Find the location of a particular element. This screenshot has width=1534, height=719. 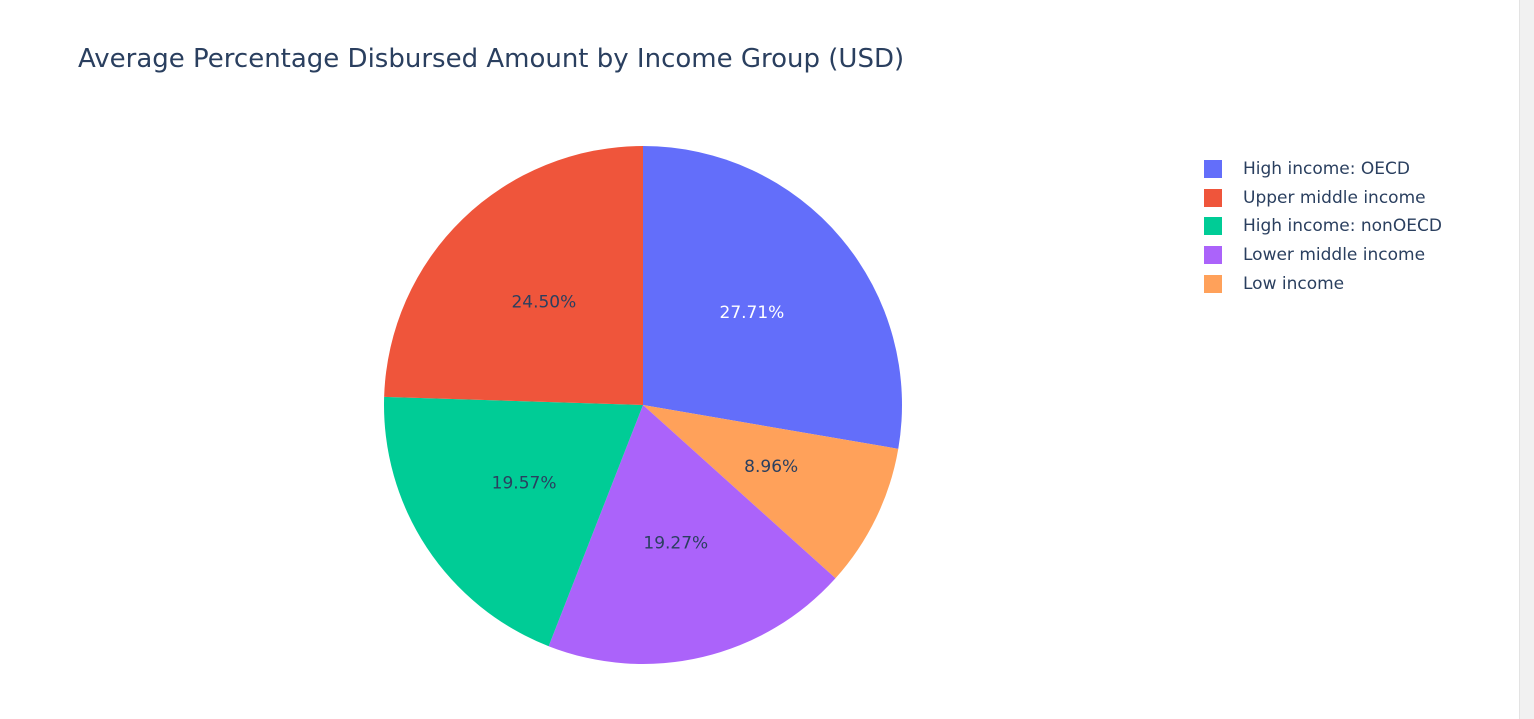

legend-swatch-high-income-nonoecd is located at coordinates (1213, 226).